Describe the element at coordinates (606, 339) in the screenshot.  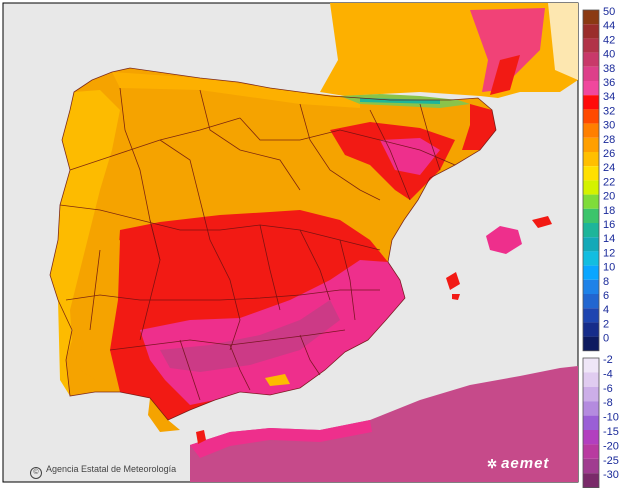
I see `legend-positive-label-23: 0` at that location.